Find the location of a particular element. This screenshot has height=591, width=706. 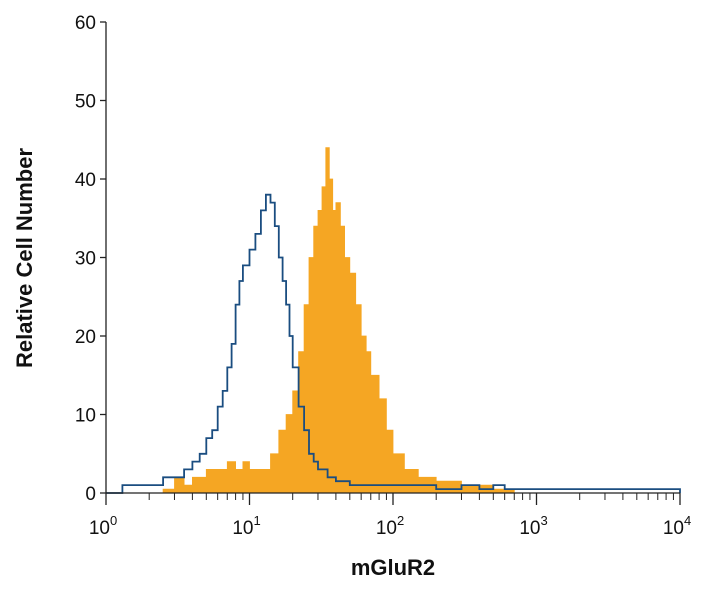

x-tick-label: 10¹ is located at coordinates (246, 526).